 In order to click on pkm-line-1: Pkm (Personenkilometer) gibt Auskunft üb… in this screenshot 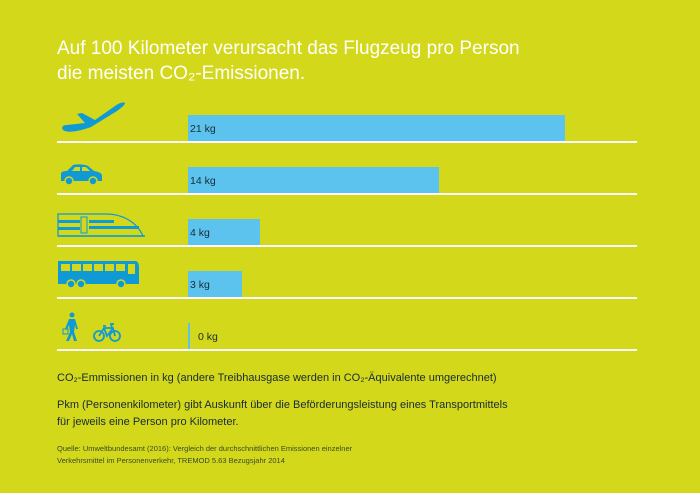, I will do `click(282, 405)`.